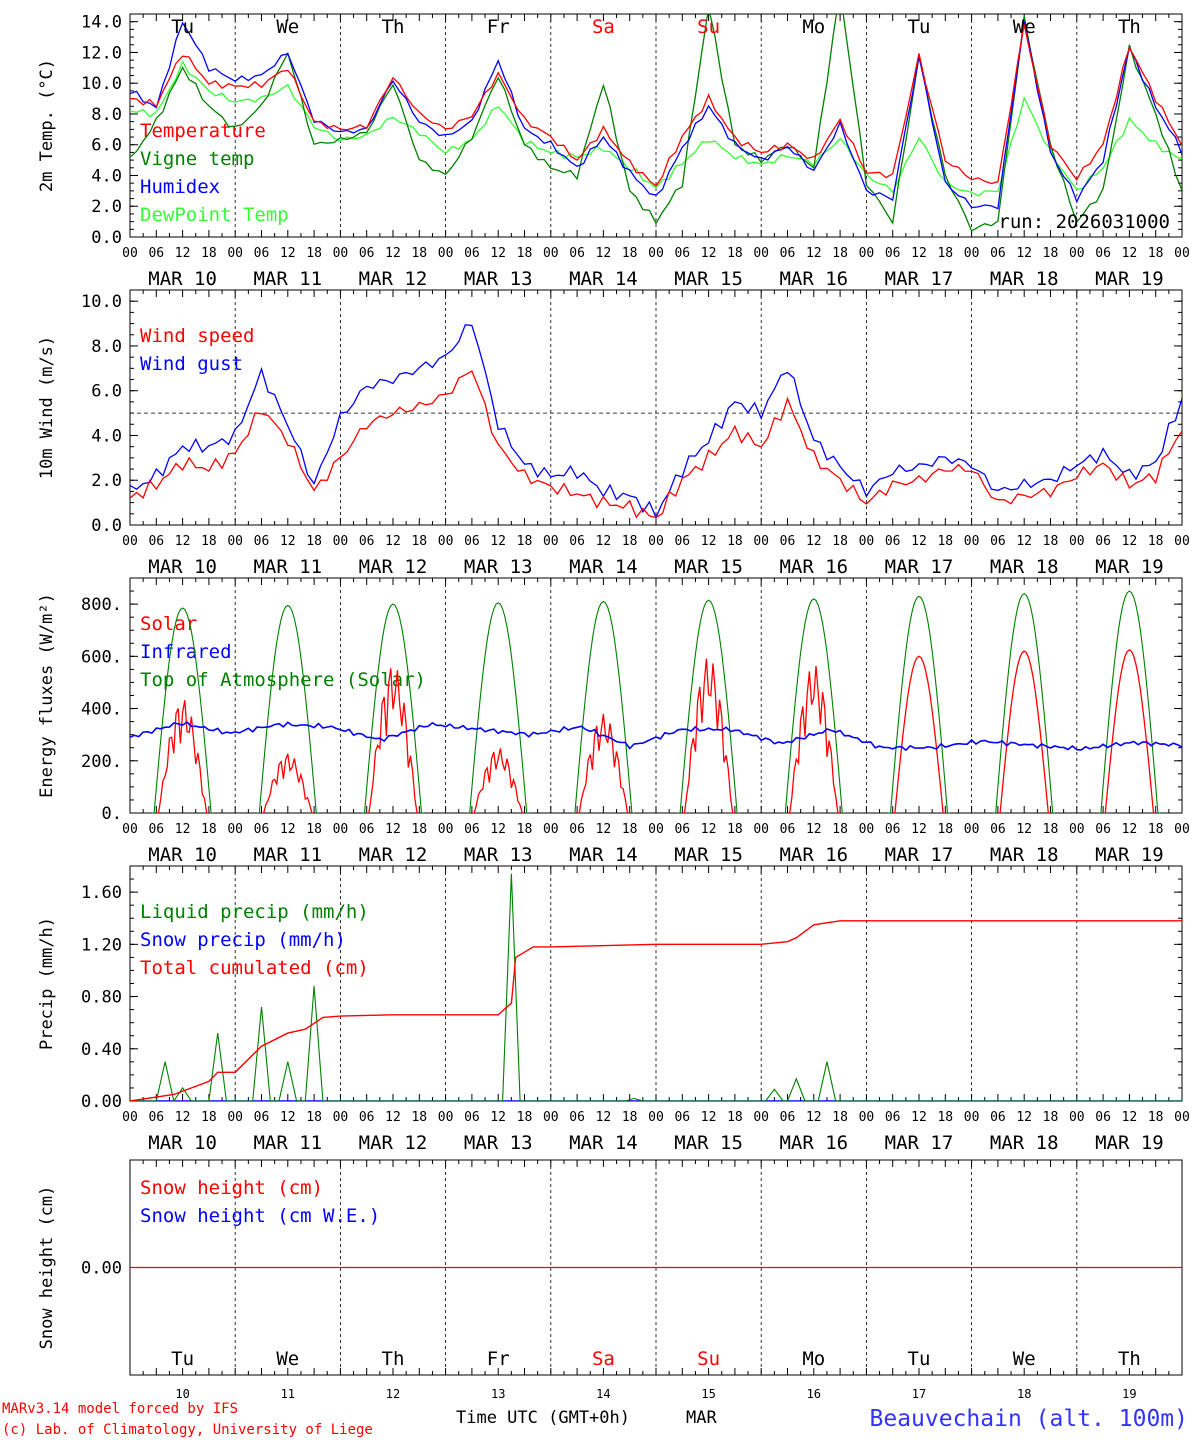  I want to click on weekday-label: Mo, so click(813, 27).